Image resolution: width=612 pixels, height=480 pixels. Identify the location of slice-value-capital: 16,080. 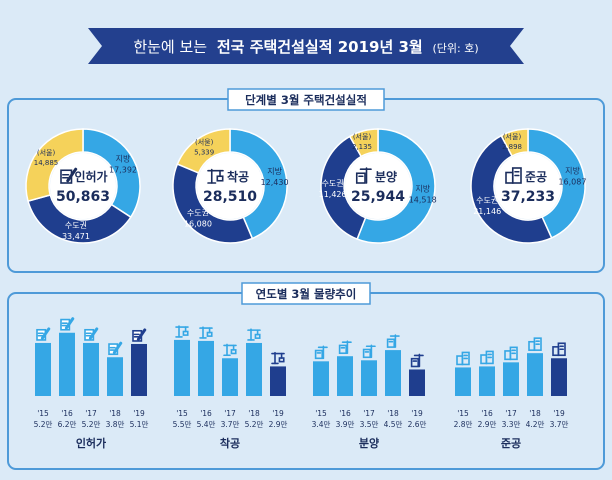
(198, 223).